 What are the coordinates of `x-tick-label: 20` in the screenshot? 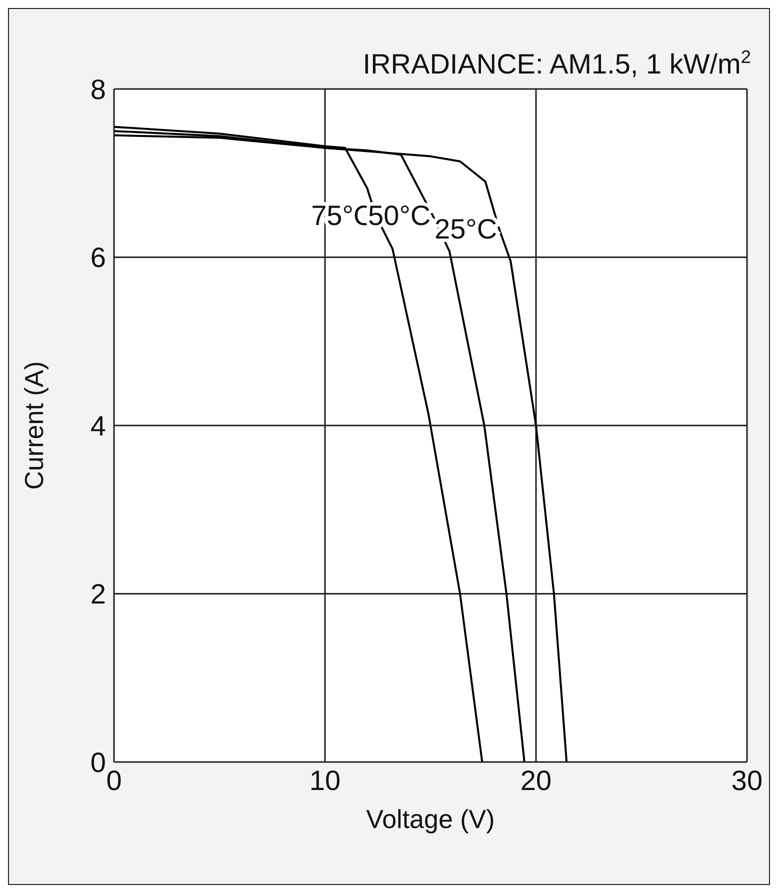 It's located at (536, 780).